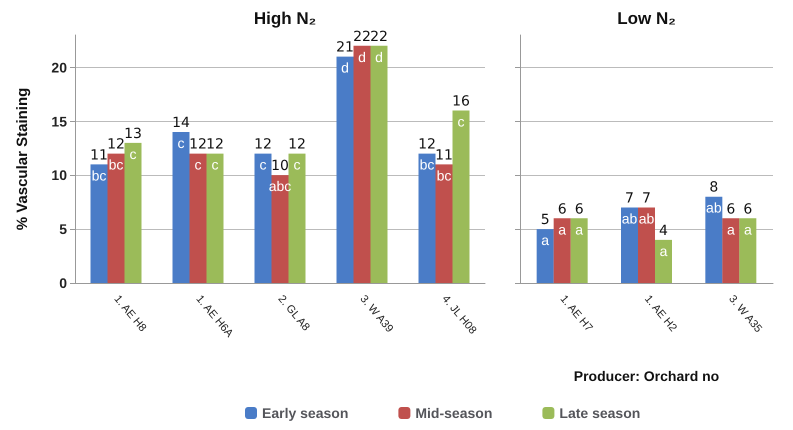 This screenshot has width=793, height=430. What do you see at coordinates (576, 313) in the screenshot?
I see `x-tick-label: 1. AE H7` at bounding box center [576, 313].